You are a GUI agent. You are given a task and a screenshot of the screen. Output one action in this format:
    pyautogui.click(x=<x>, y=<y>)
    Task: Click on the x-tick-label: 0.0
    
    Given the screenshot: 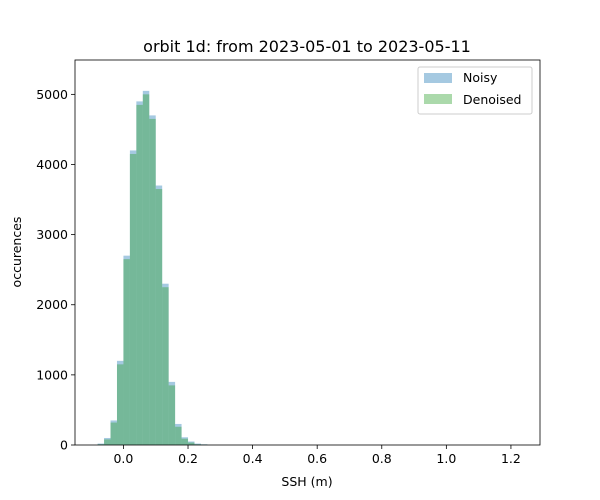 What is the action you would take?
    pyautogui.click(x=123, y=458)
    